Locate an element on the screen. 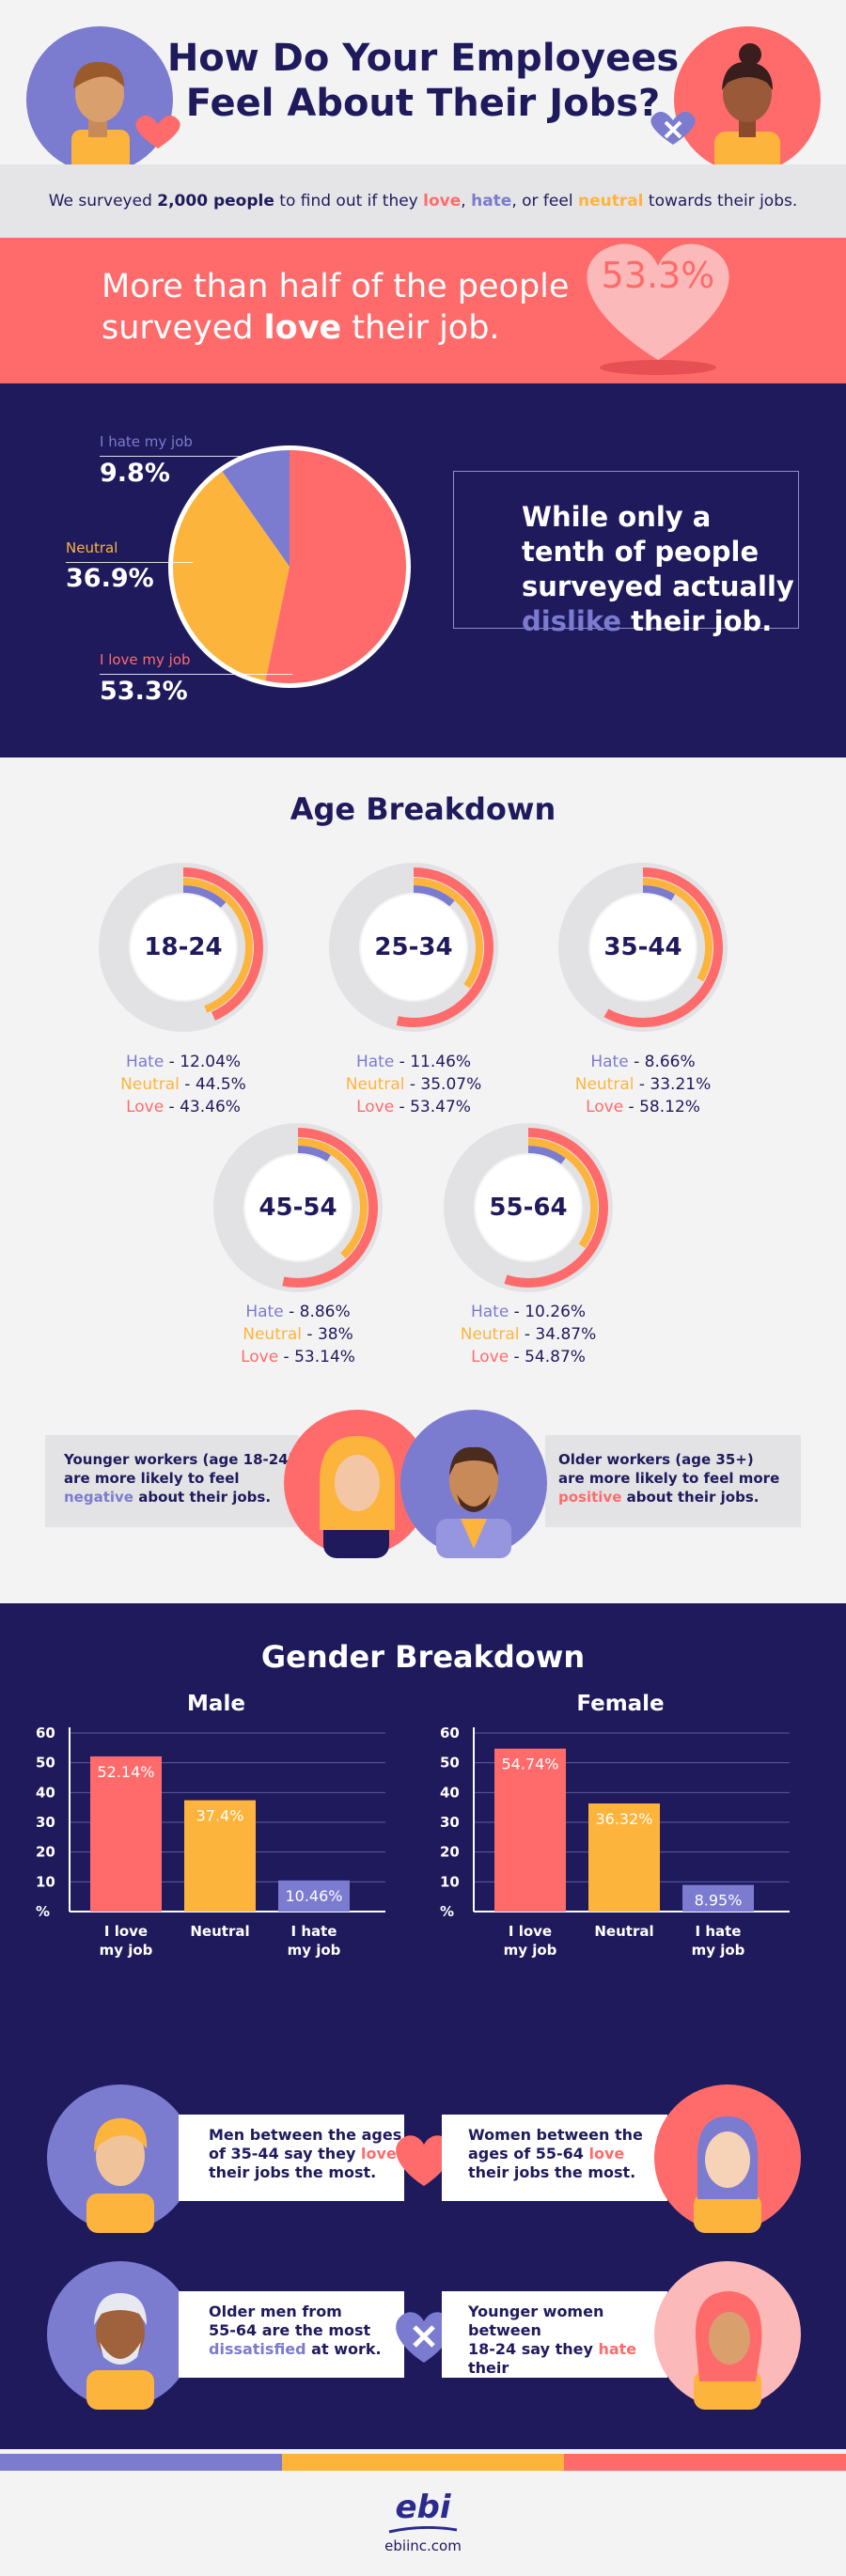  survey-neutral-word: neutral is located at coordinates (610, 201).